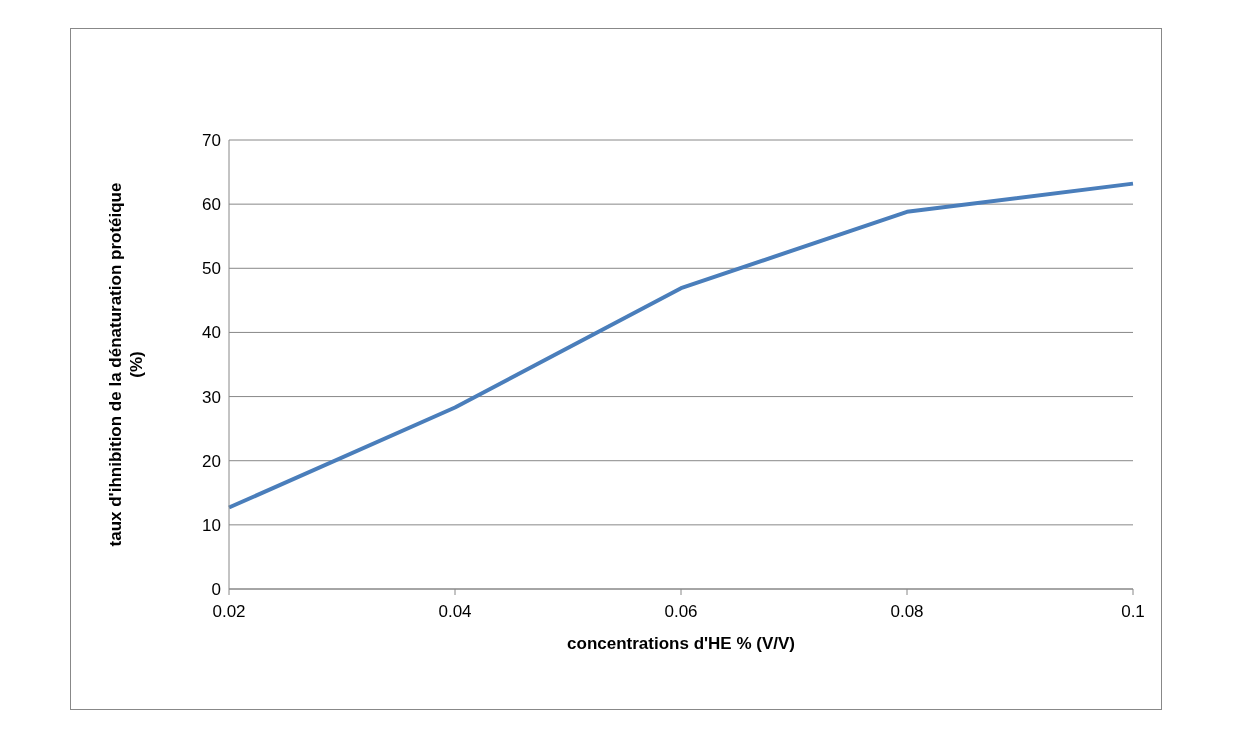 The height and width of the screenshot is (741, 1234). I want to click on x-tick-label: 0.1, so click(1133, 612).